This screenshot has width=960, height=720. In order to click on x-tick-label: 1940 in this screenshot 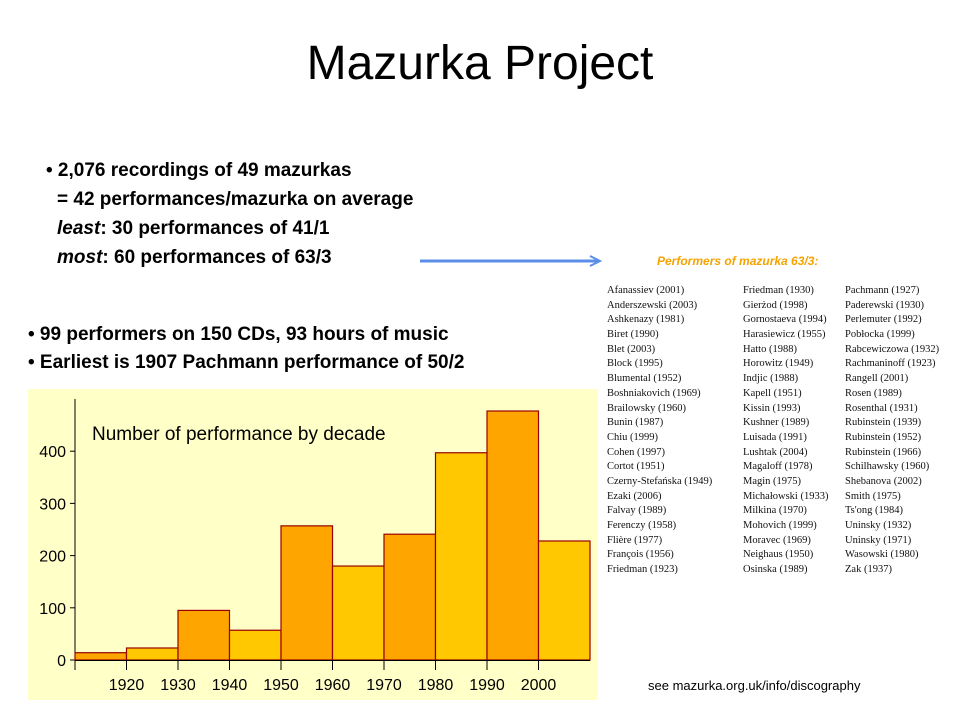, I will do `click(230, 685)`.